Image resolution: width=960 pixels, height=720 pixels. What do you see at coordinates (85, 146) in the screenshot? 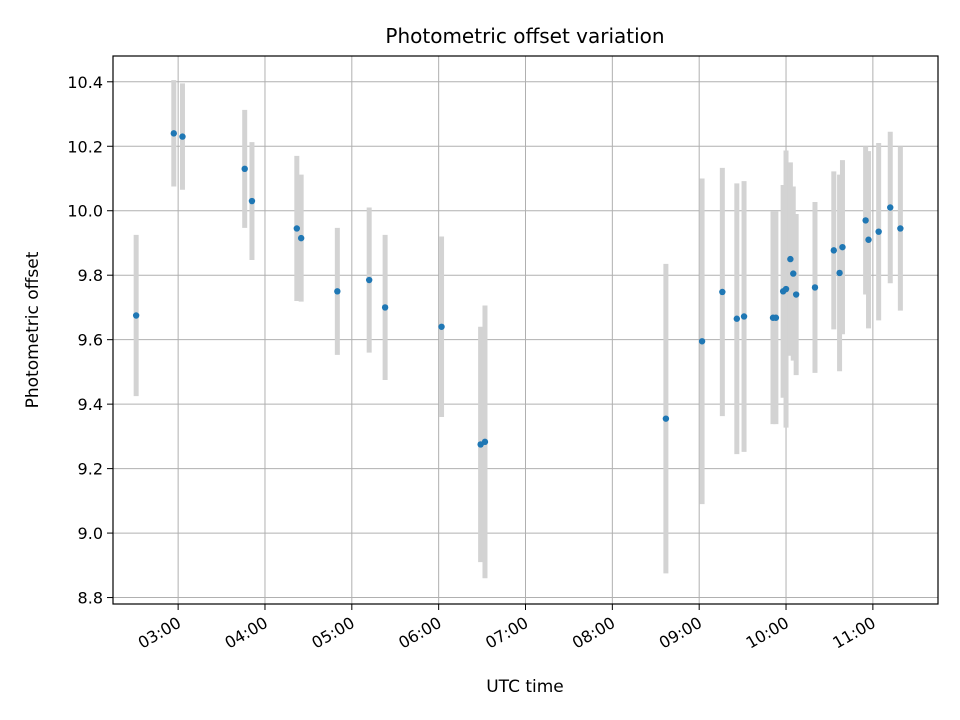
I see `y-tick-label-7: 10.2` at bounding box center [85, 146].